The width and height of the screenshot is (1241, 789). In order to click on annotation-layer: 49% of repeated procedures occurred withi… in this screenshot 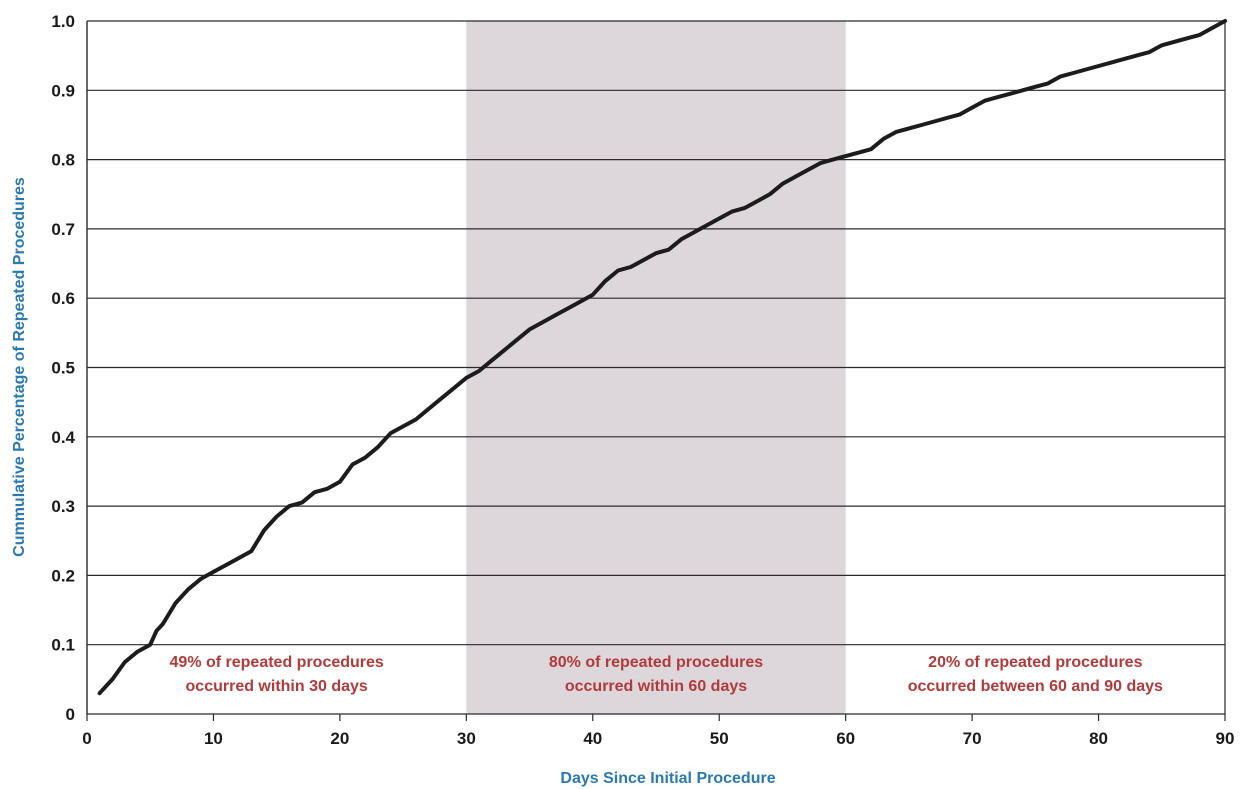, I will do `click(667, 674)`.